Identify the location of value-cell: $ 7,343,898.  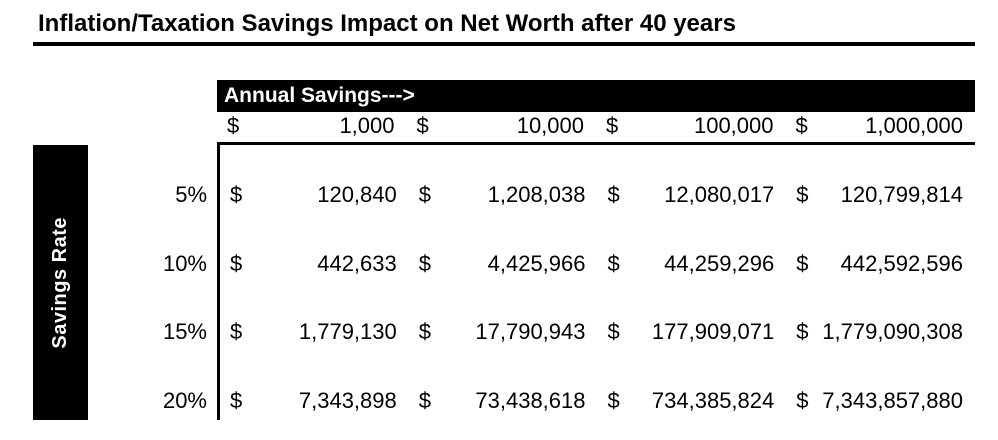
(314, 385).